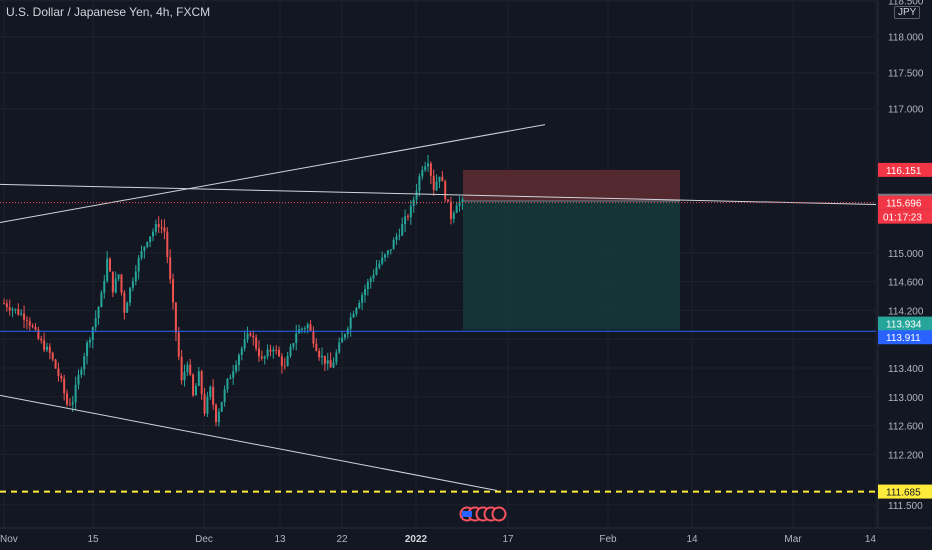 The image size is (932, 550). What do you see at coordinates (907, 12) in the screenshot?
I see `currency-badge: JPY` at bounding box center [907, 12].